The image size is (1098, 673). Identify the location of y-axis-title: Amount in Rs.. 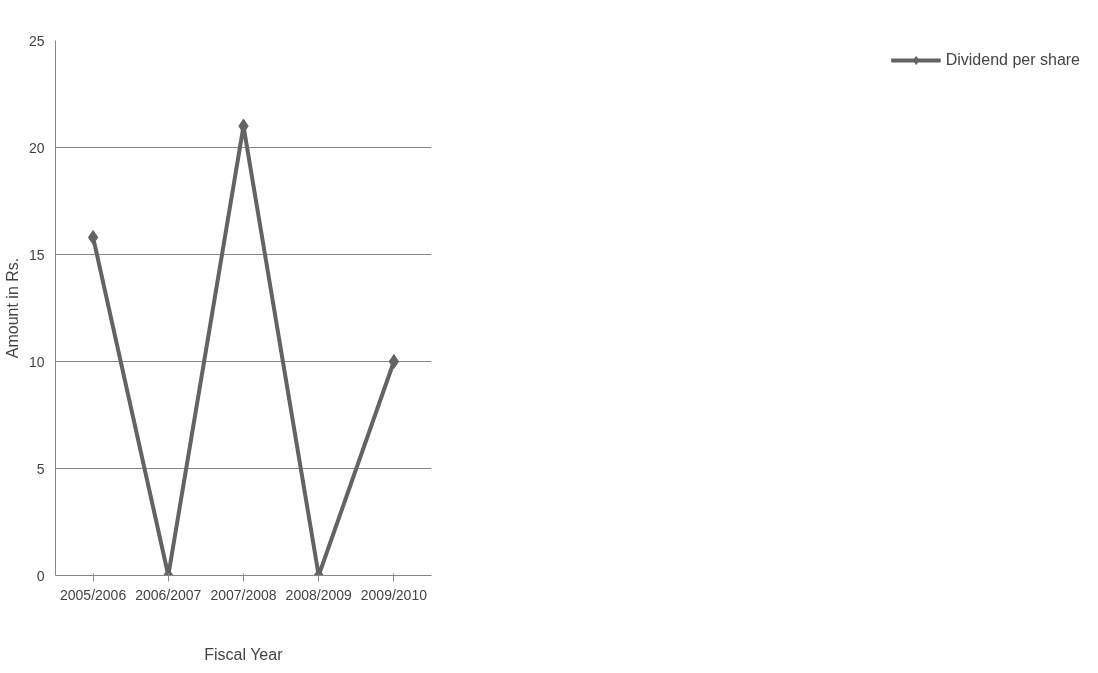
(12, 308).